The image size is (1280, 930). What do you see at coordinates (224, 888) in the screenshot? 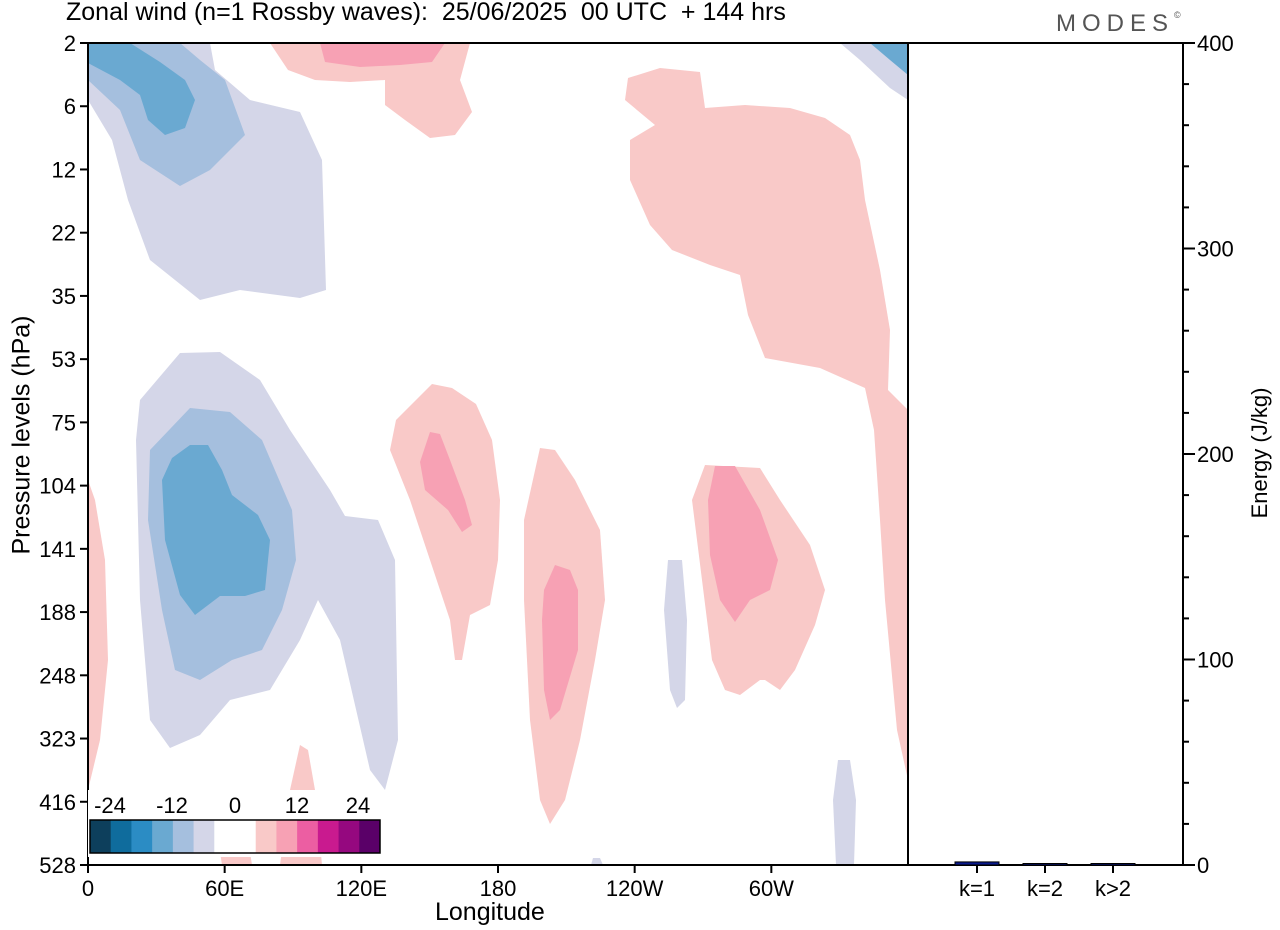
I see `x-tick-label: 60E` at bounding box center [224, 888].